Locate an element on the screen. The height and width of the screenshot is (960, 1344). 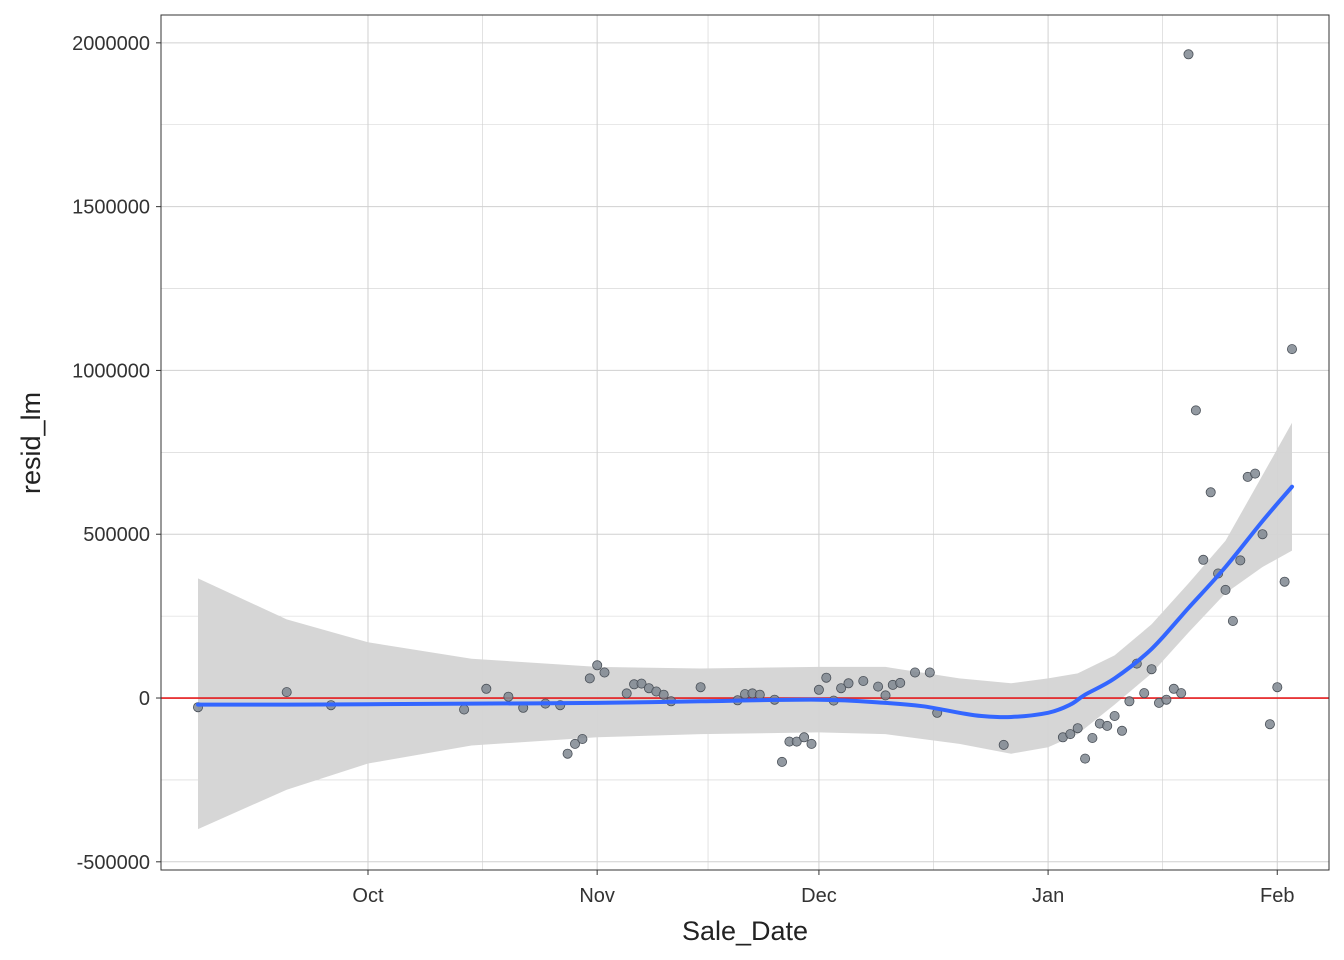
x-axis-ticks: Oct Nov Dec Jan Feb is located at coordinates (823, 888).